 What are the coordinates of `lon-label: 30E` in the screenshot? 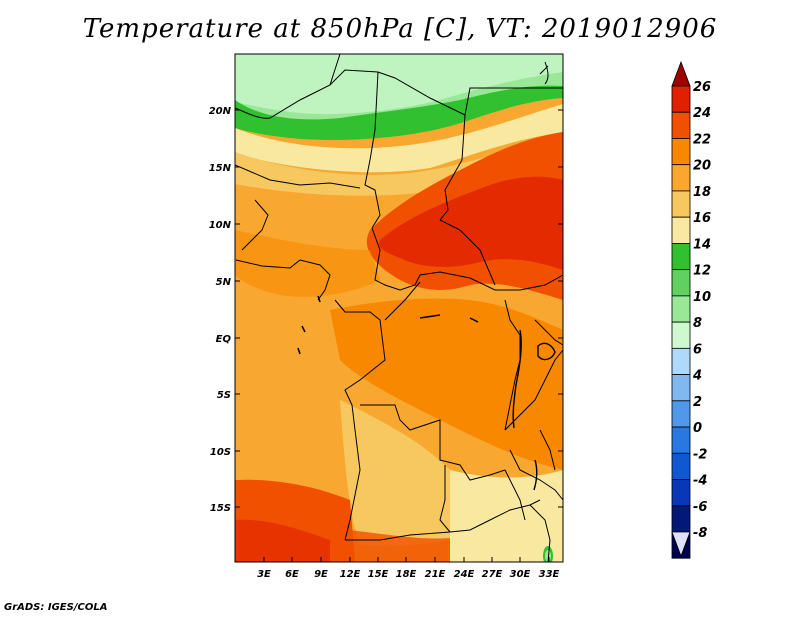 It's located at (520, 574).